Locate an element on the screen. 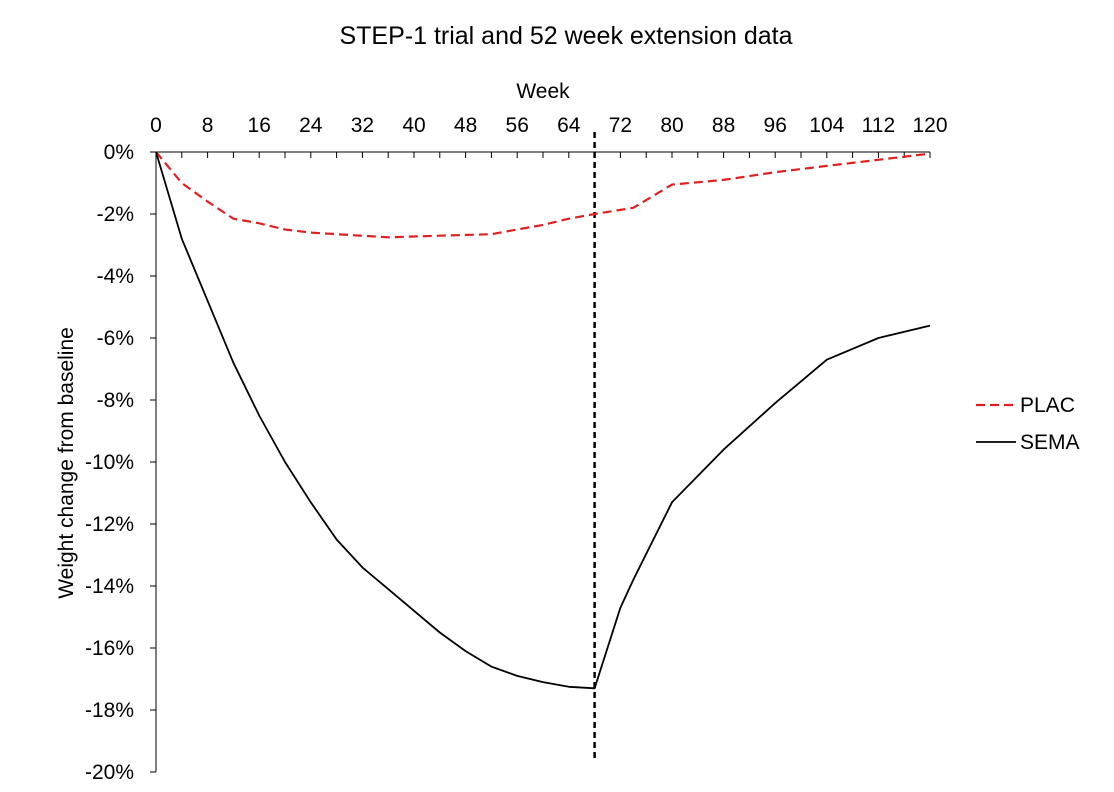 This screenshot has width=1114, height=792. series-line-plac is located at coordinates (543, 195).